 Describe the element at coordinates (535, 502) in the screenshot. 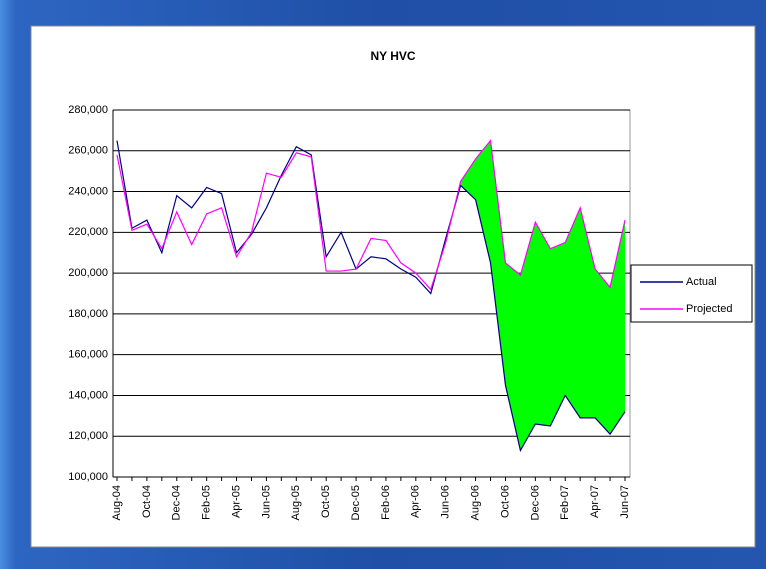

I see `x-tick-label: Dec-06` at that location.